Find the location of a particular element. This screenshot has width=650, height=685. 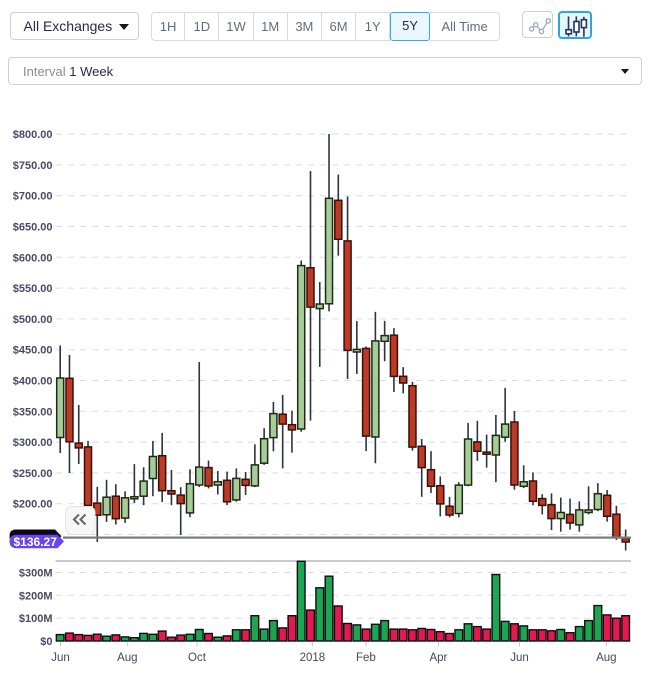

svg-text: $500.00 is located at coordinates (33, 320).